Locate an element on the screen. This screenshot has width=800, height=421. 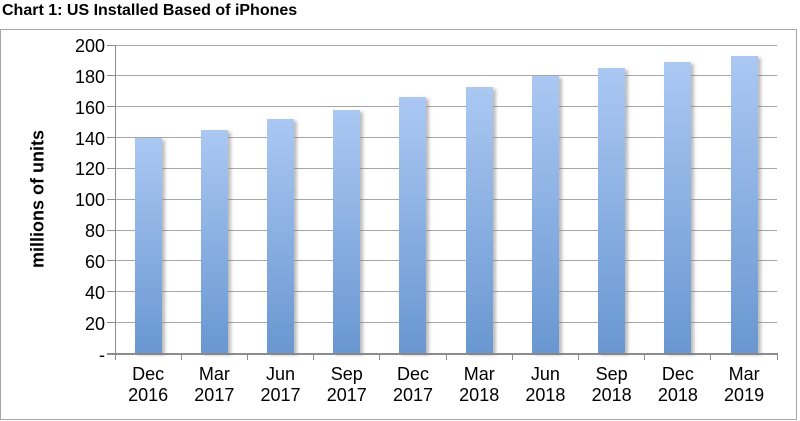
y-tick-label: 180 is located at coordinates (89, 76).